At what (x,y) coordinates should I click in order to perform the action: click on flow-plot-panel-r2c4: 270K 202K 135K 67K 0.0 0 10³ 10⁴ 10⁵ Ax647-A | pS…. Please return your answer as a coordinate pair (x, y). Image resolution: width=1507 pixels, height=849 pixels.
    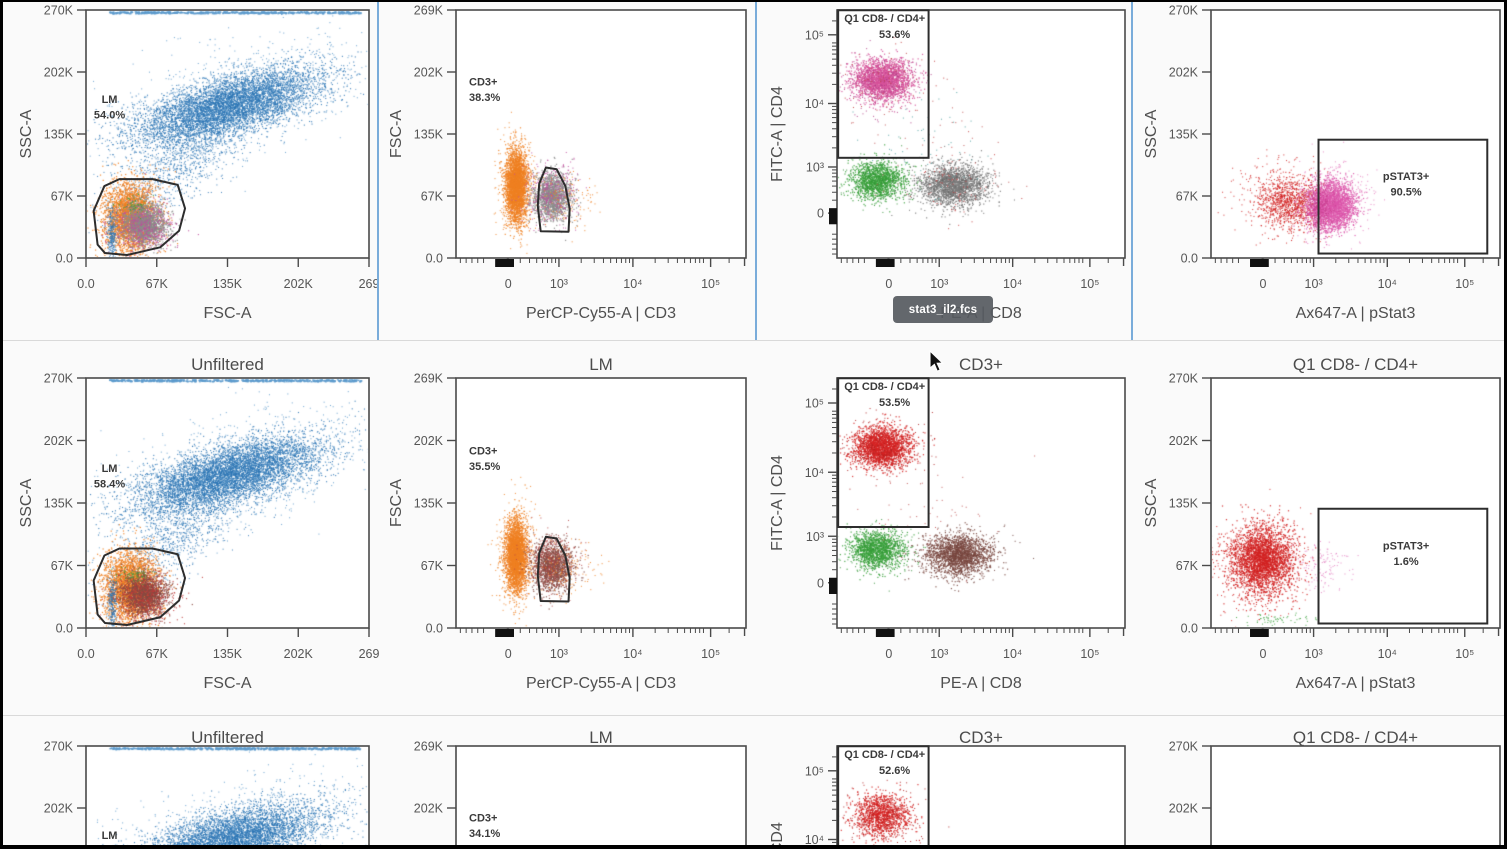
    Looking at the image, I should click on (1318, 528).